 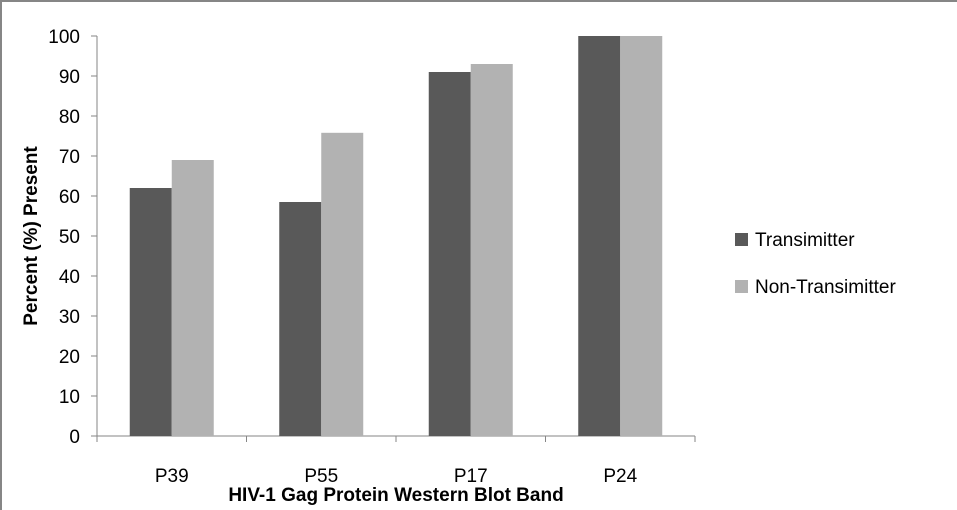 What do you see at coordinates (69, 357) in the screenshot?
I see `y-tick-label: 20` at bounding box center [69, 357].